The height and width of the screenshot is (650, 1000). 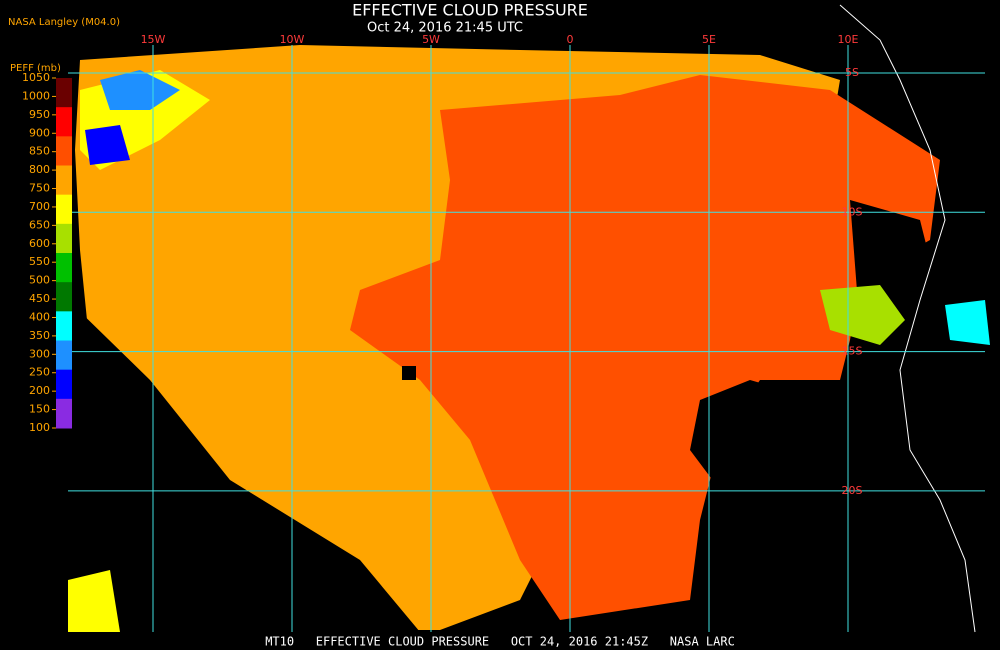 I want to click on legend-tick-label: 1050, so click(x=36, y=77).